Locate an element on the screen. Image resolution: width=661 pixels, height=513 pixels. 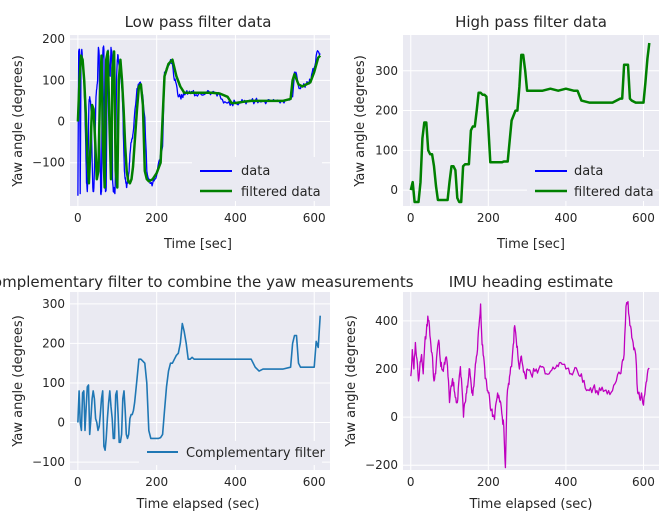
y-tick-label: 400 is located at coordinates (386, 321).